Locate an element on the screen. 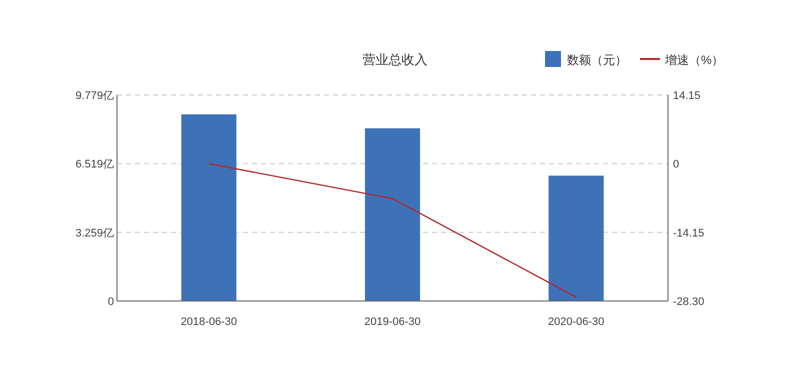 The height and width of the screenshot is (367, 795). x-tick-label: 2019-06-30 is located at coordinates (392, 322).